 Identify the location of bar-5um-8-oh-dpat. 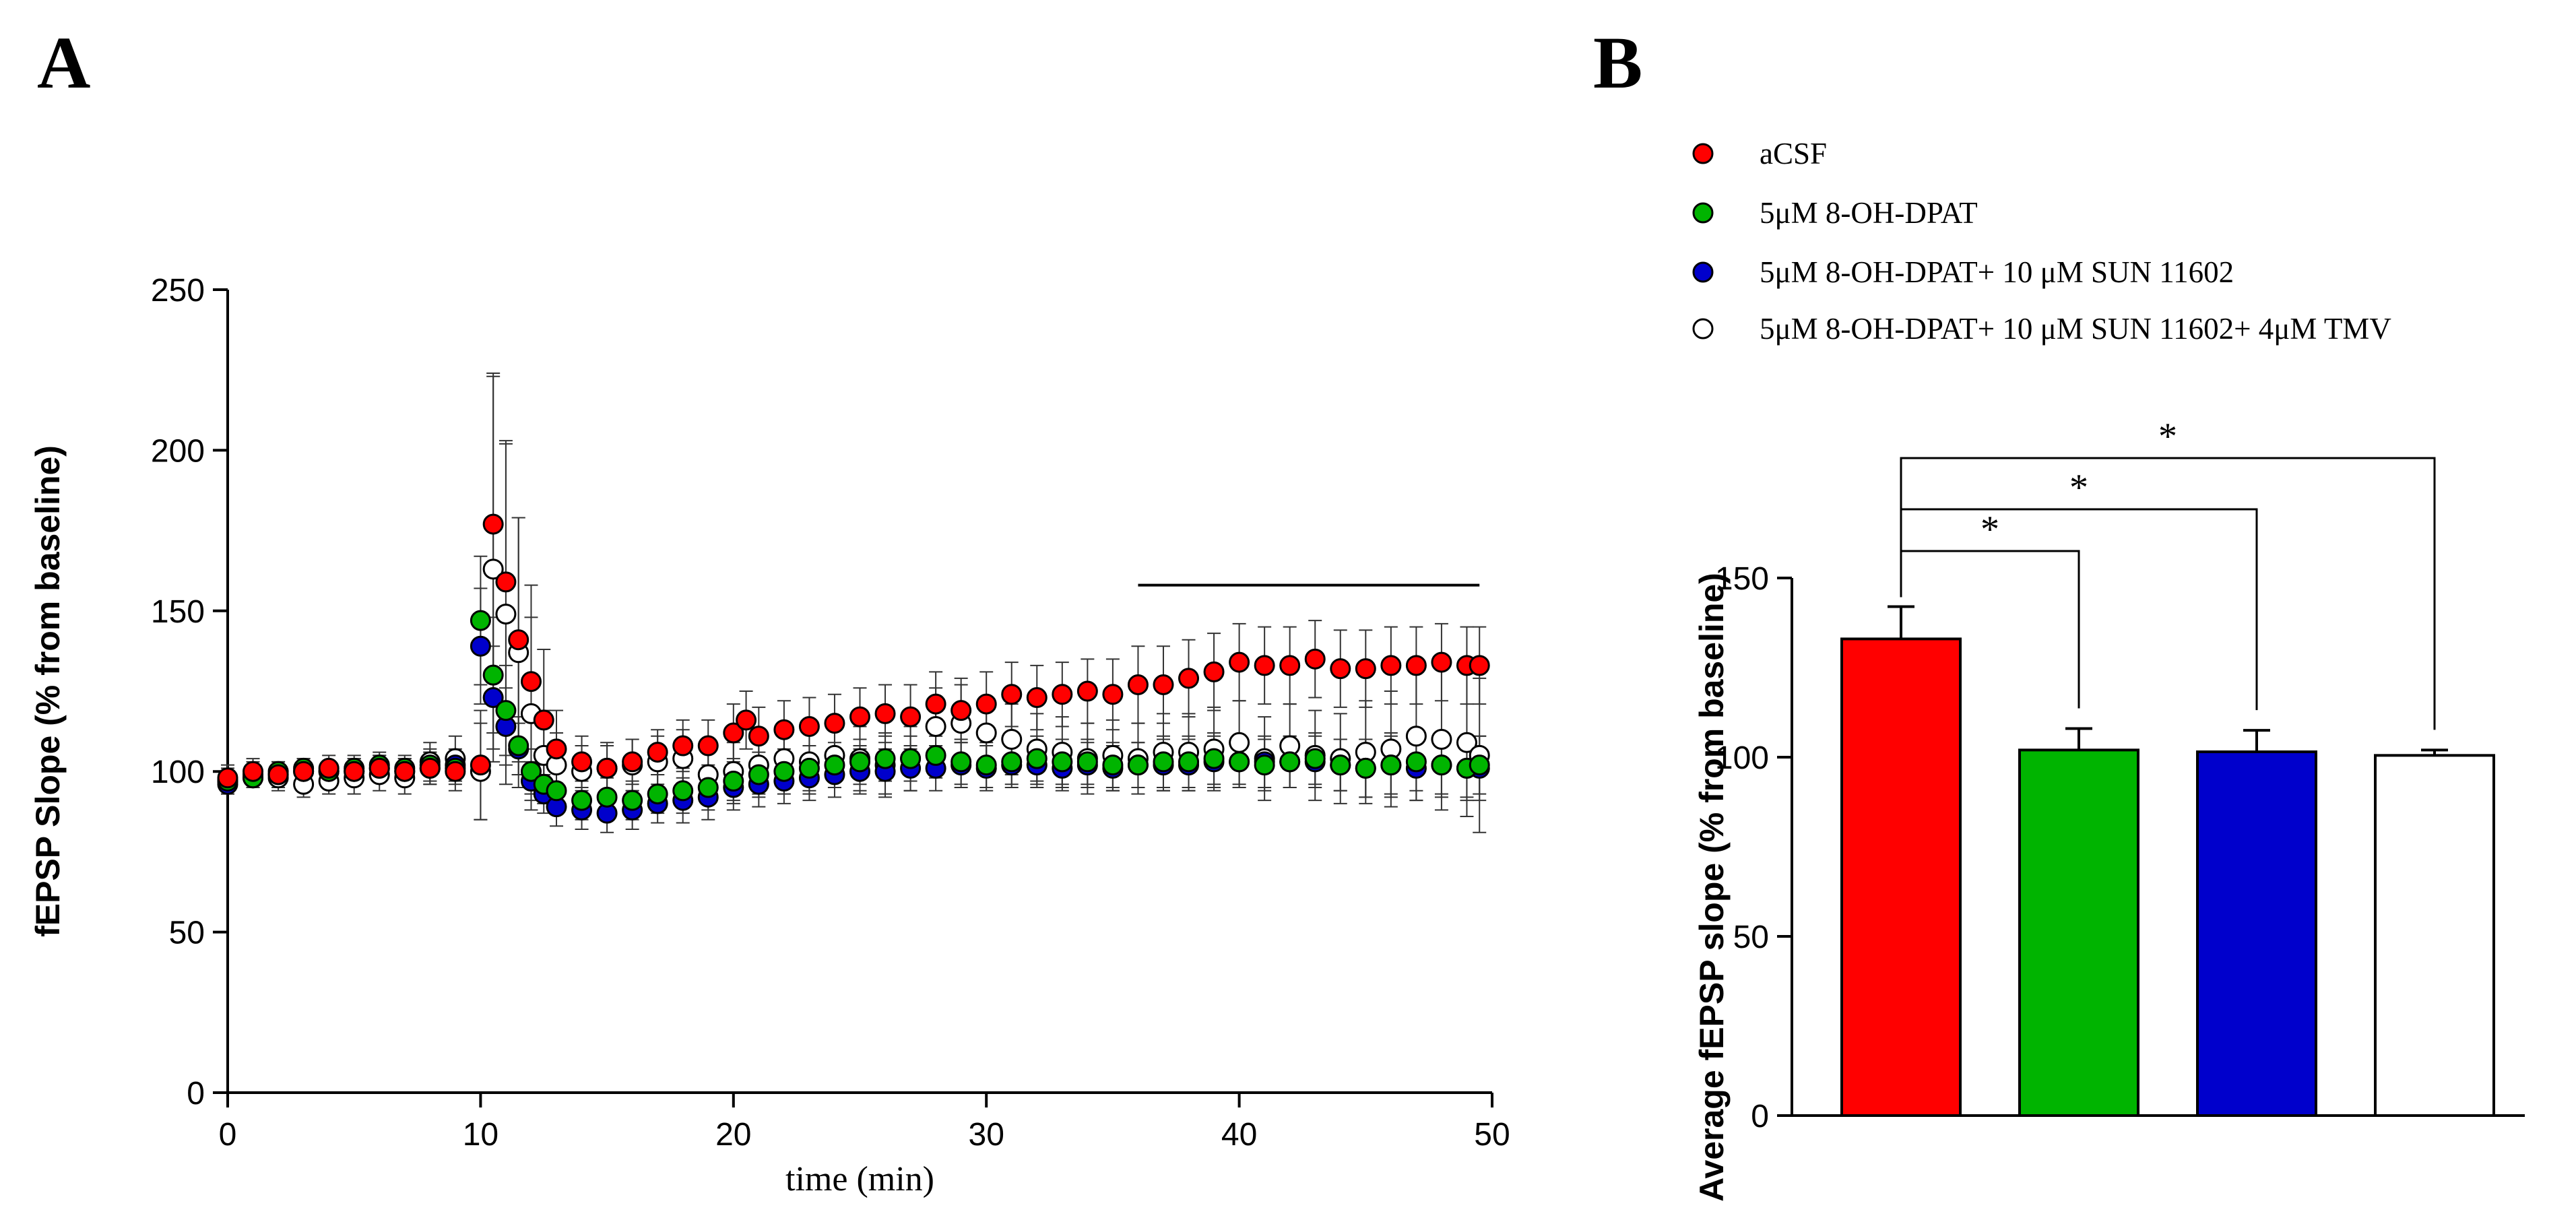
(2078, 932).